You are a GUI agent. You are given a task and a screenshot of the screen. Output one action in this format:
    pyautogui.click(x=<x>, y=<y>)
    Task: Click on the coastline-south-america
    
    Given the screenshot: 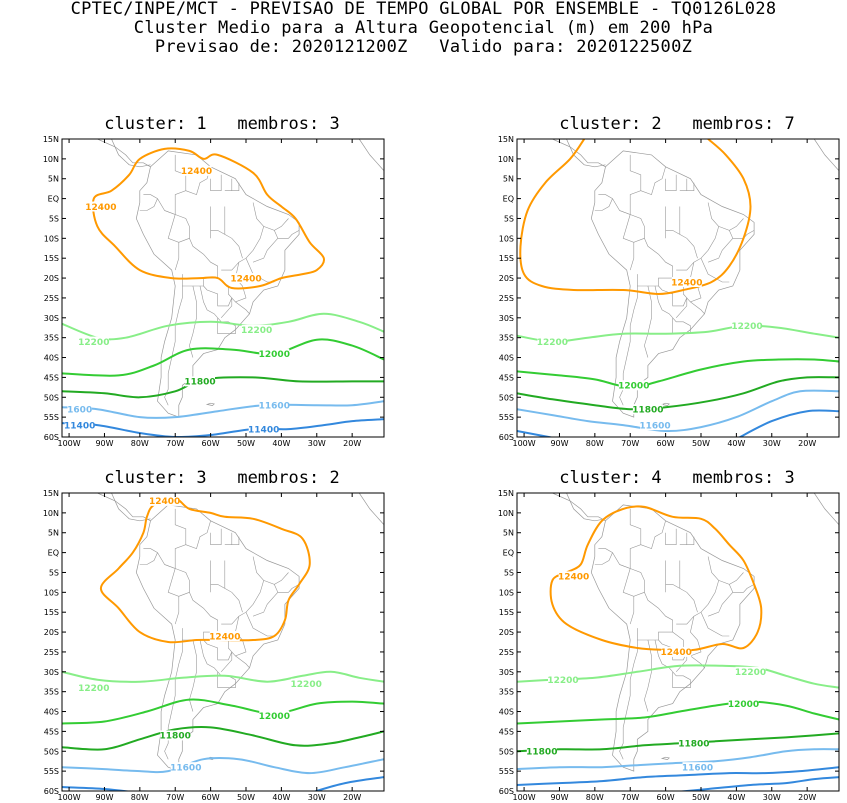 What is the action you would take?
    pyautogui.click(x=672, y=638)
    